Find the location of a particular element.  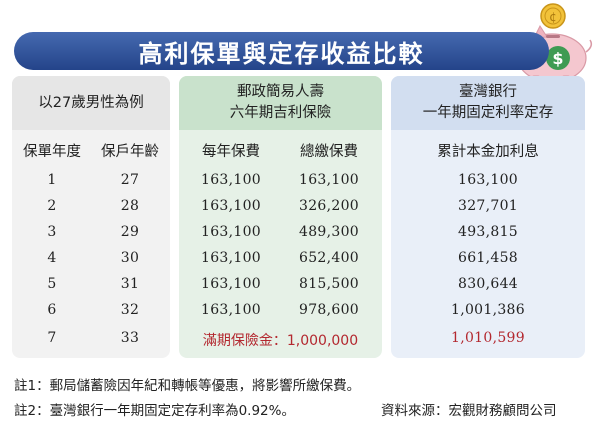

panel-mid-header: 郵政簡易人壽 六年期吉利保險 is located at coordinates (280, 103).